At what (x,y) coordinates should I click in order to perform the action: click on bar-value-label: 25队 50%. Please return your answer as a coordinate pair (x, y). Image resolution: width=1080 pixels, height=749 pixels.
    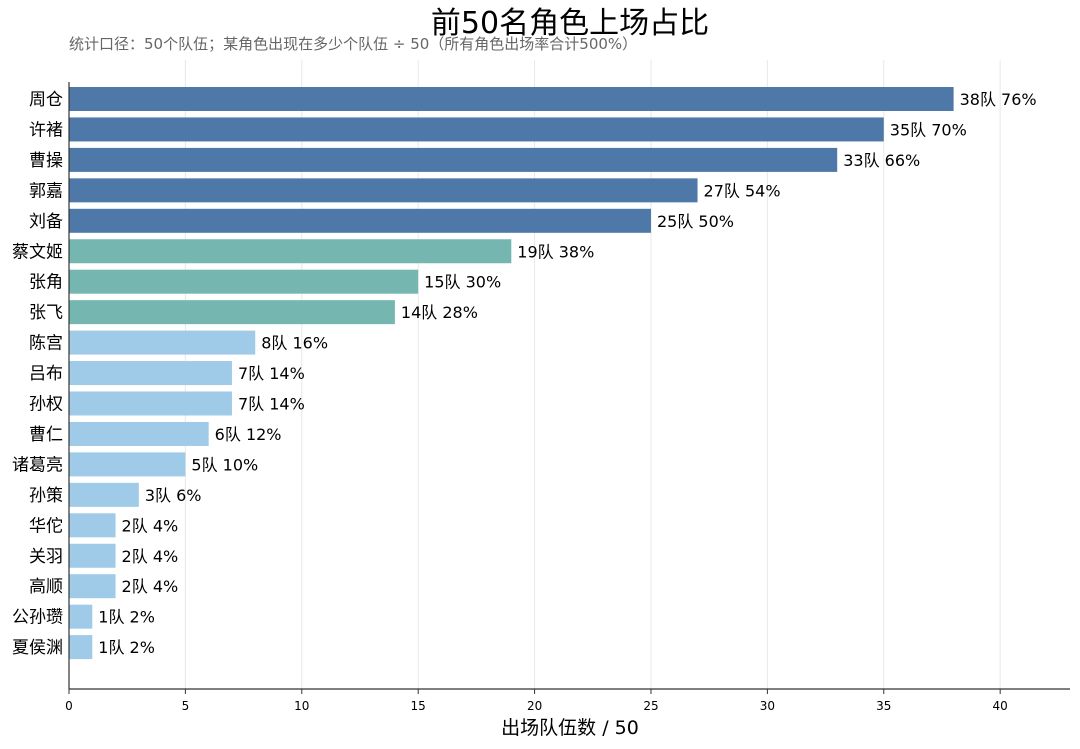
    Looking at the image, I should click on (695, 221).